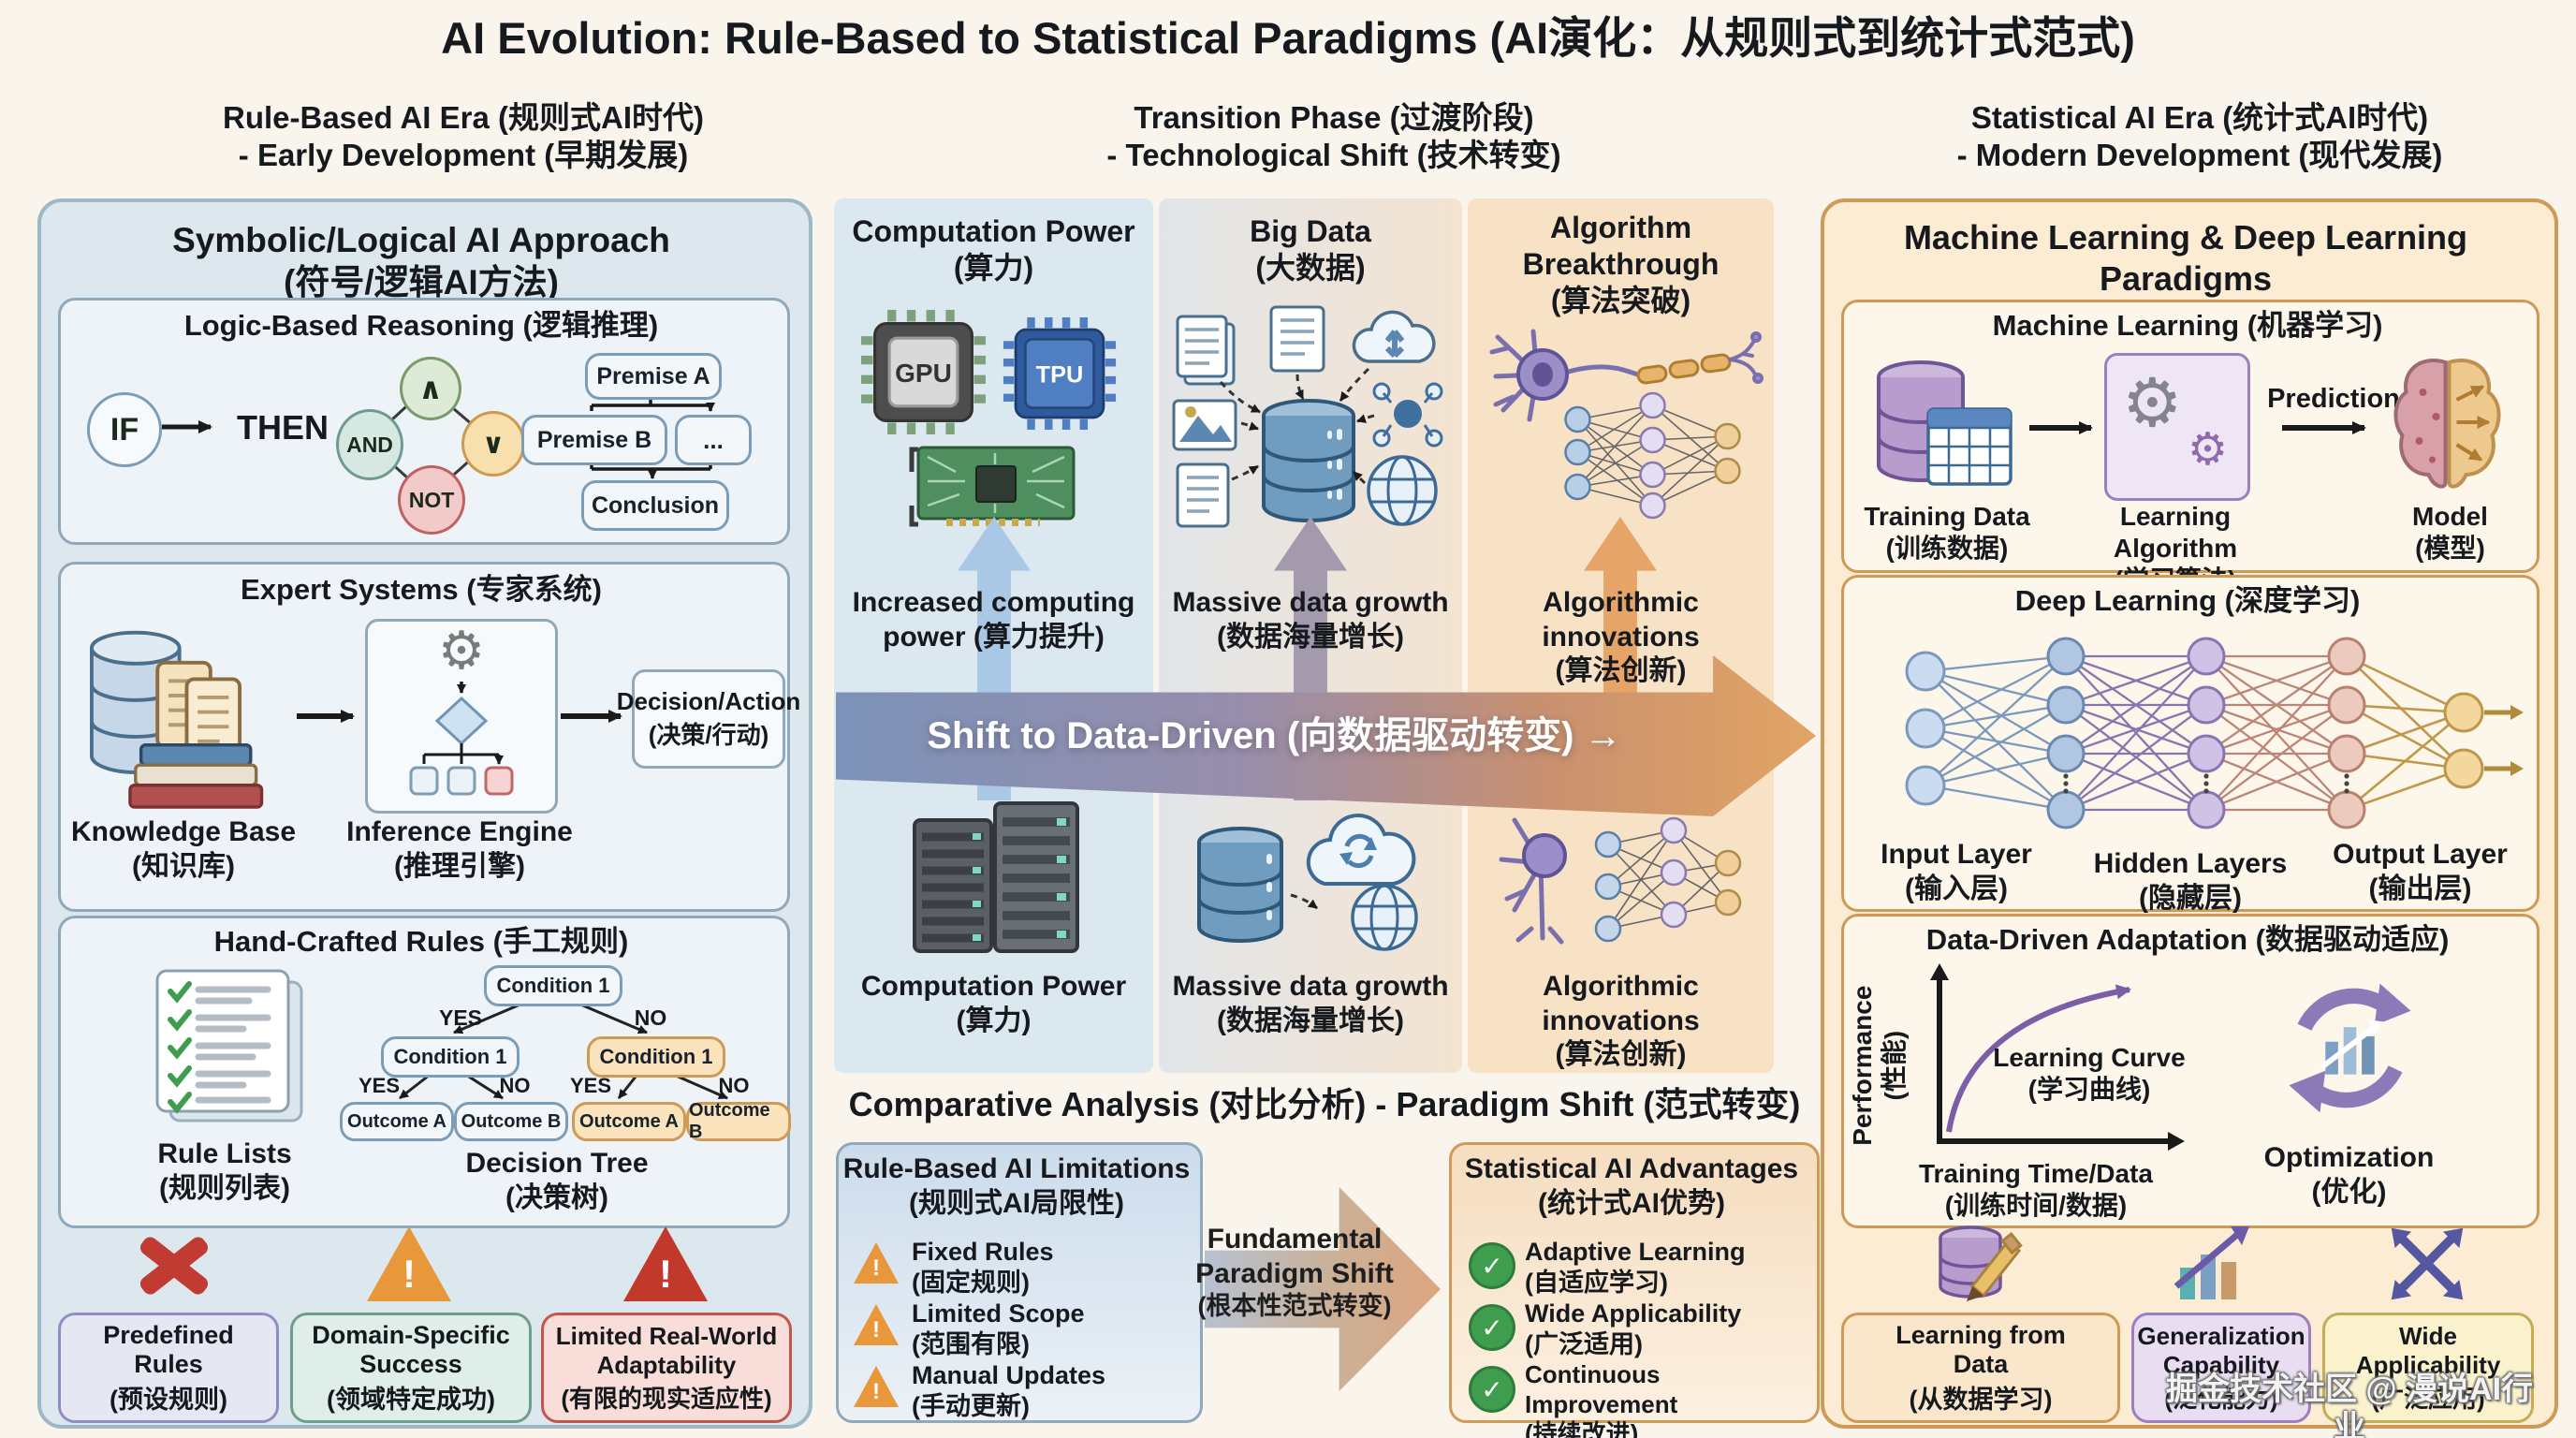 This screenshot has height=1438, width=2576. What do you see at coordinates (421, 589) in the screenshot?
I see `expert-box-title: Expert Systems (专家系统)` at bounding box center [421, 589].